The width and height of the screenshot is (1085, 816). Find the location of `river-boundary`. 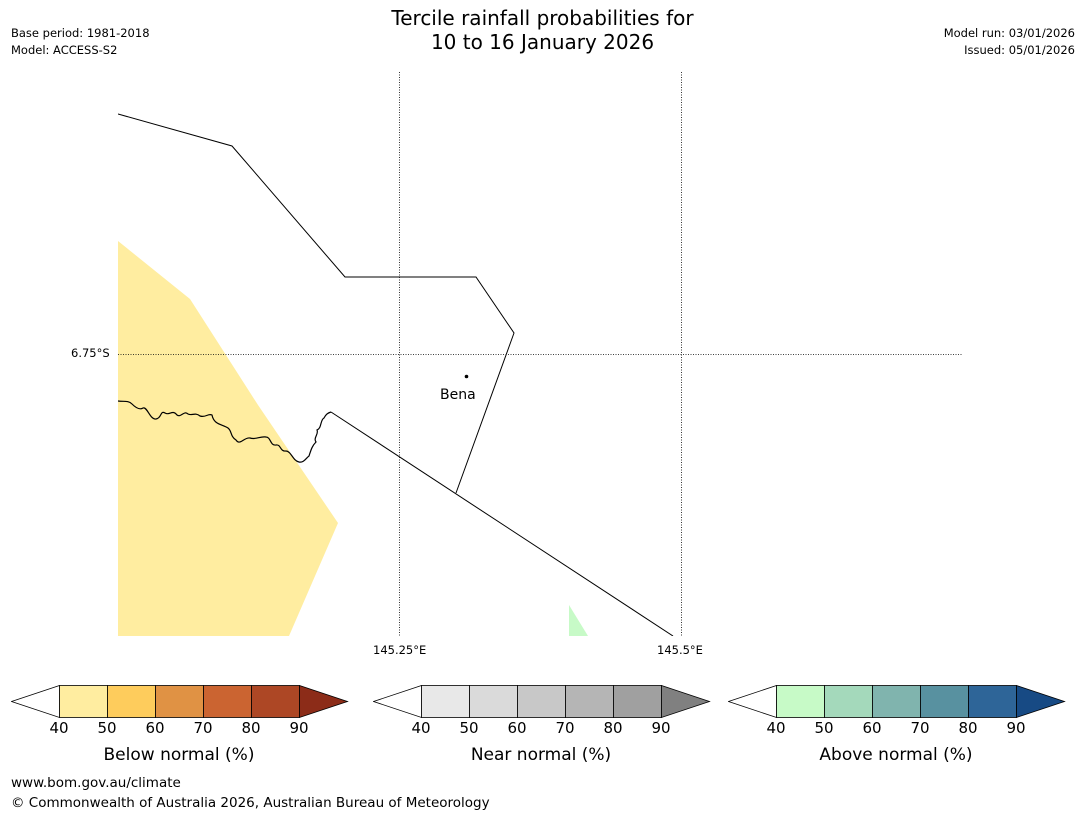

river-boundary is located at coordinates (225, 431).